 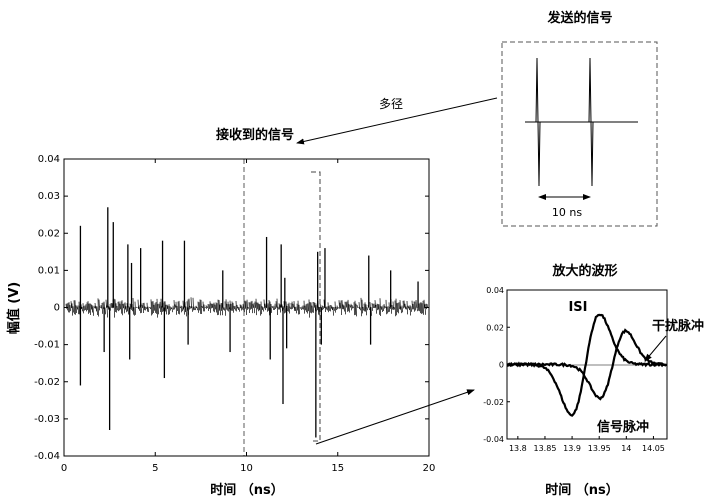 What do you see at coordinates (49, 233) in the screenshot?
I see `main-y-tick-label: 0.02` at bounding box center [49, 233].